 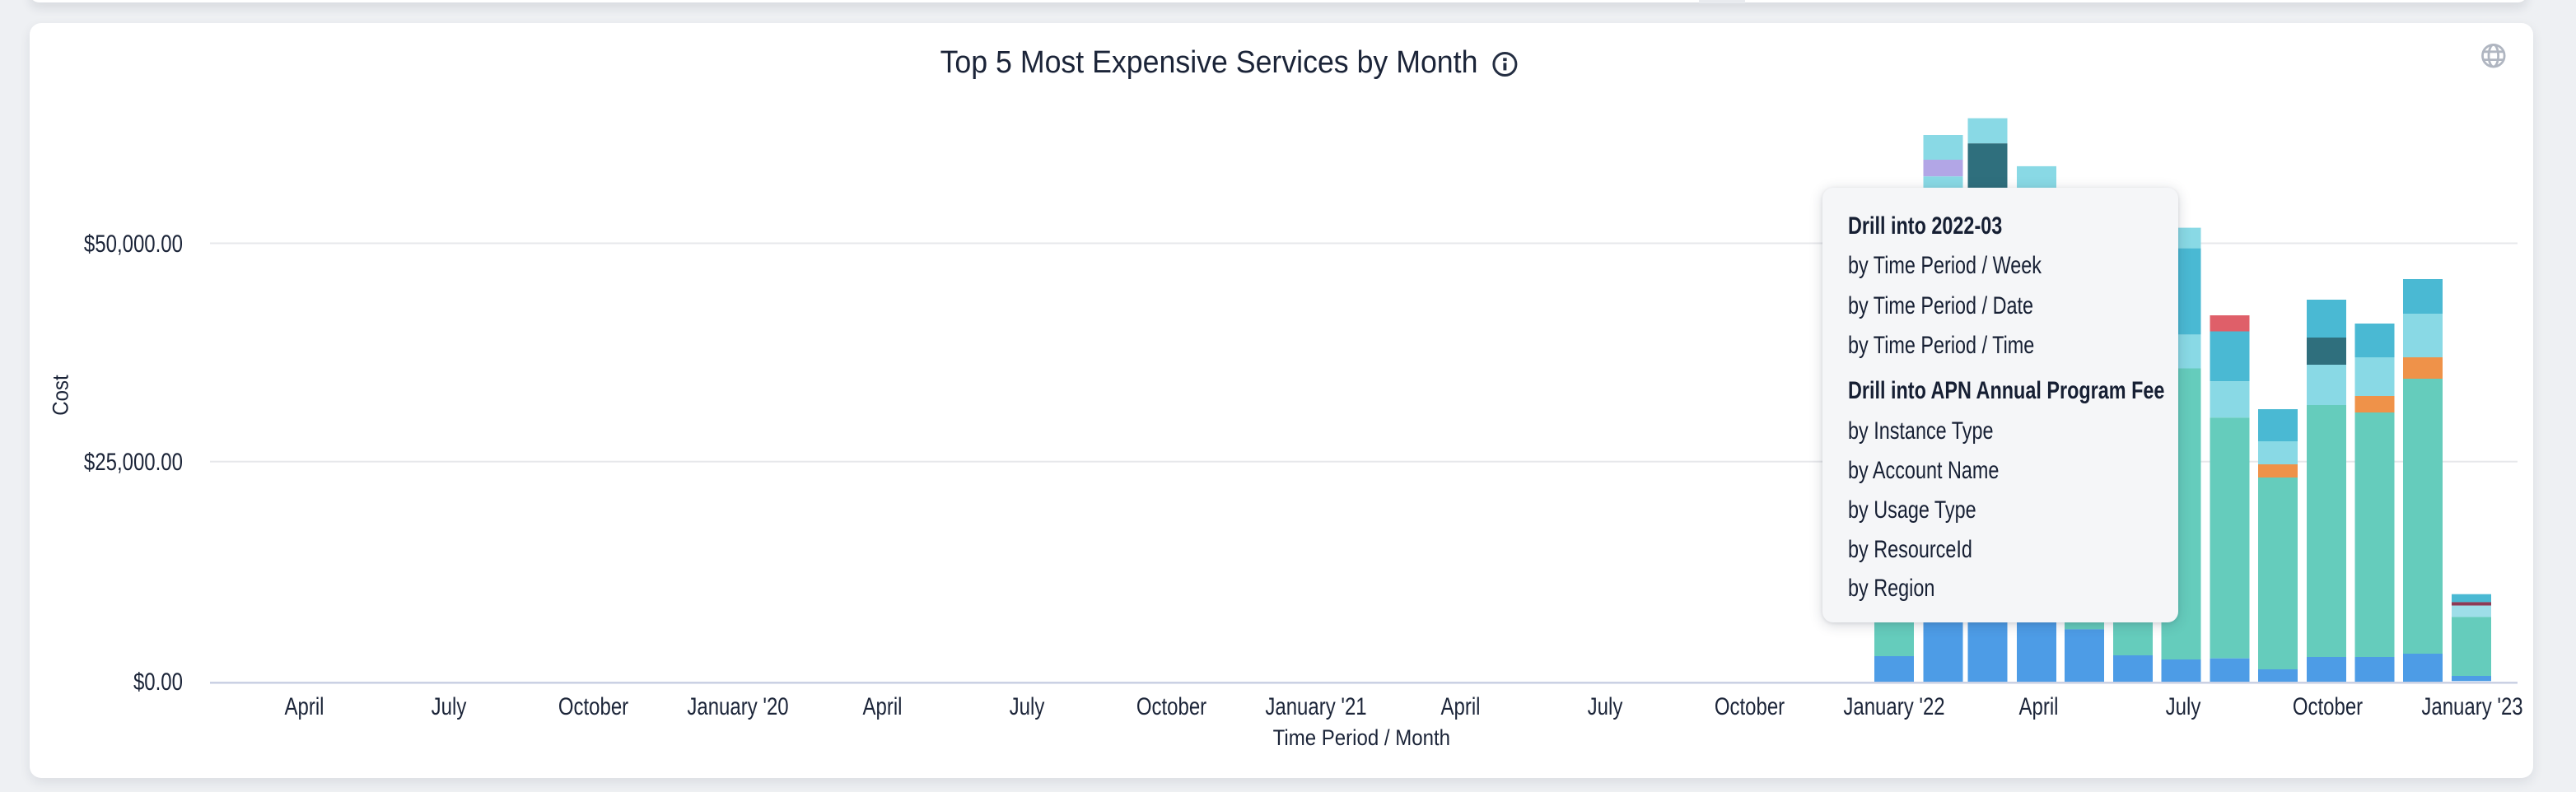 What do you see at coordinates (133, 243) in the screenshot?
I see `svg-text: $50,000.00` at bounding box center [133, 243].